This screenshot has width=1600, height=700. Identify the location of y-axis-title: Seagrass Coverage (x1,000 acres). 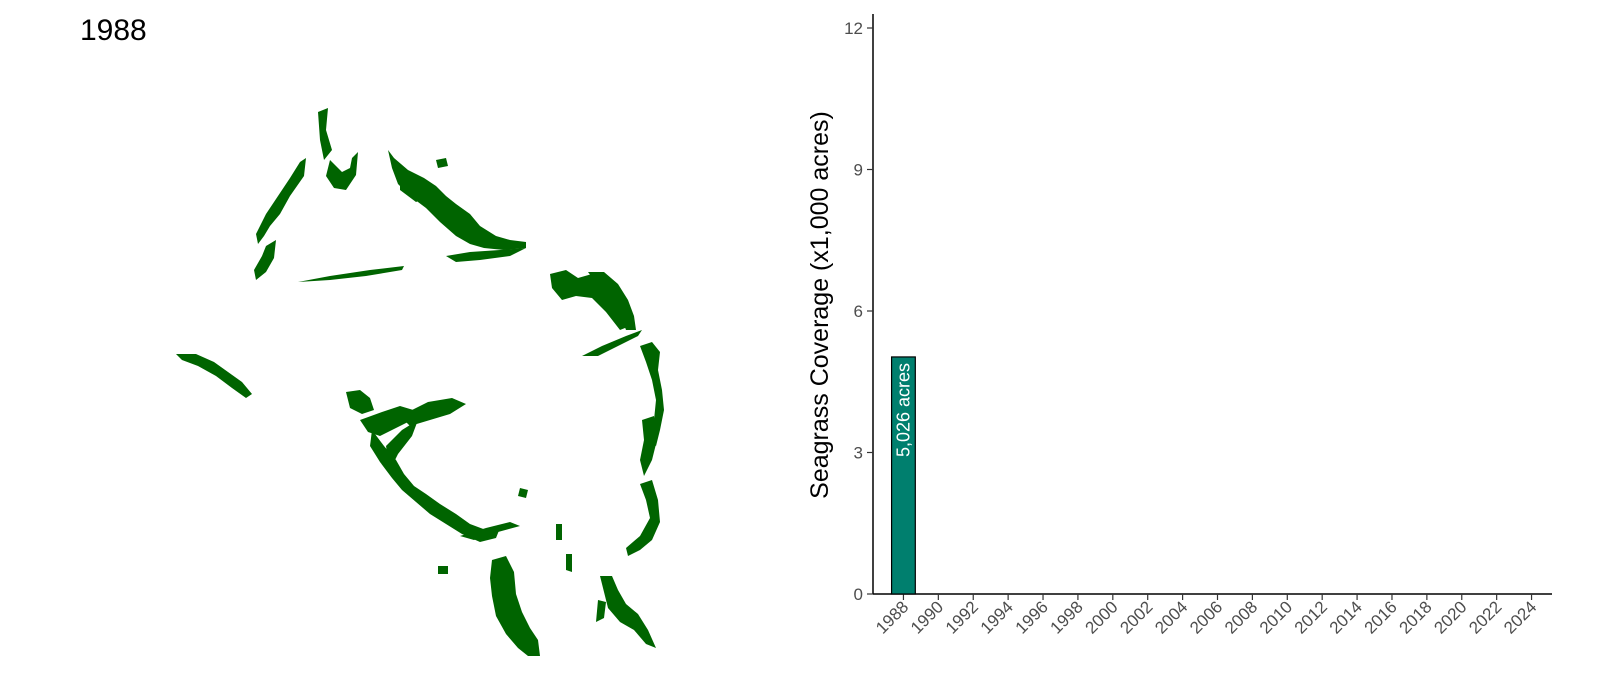
(820, 305).